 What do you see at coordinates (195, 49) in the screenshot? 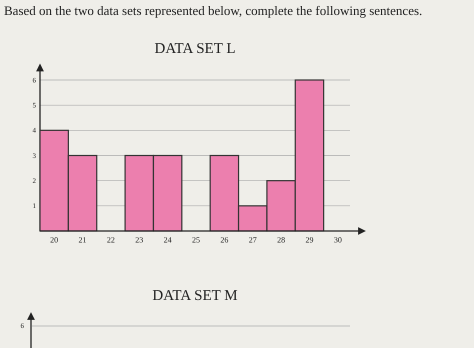
I see `chart-title: DATA SET L` at bounding box center [195, 49].